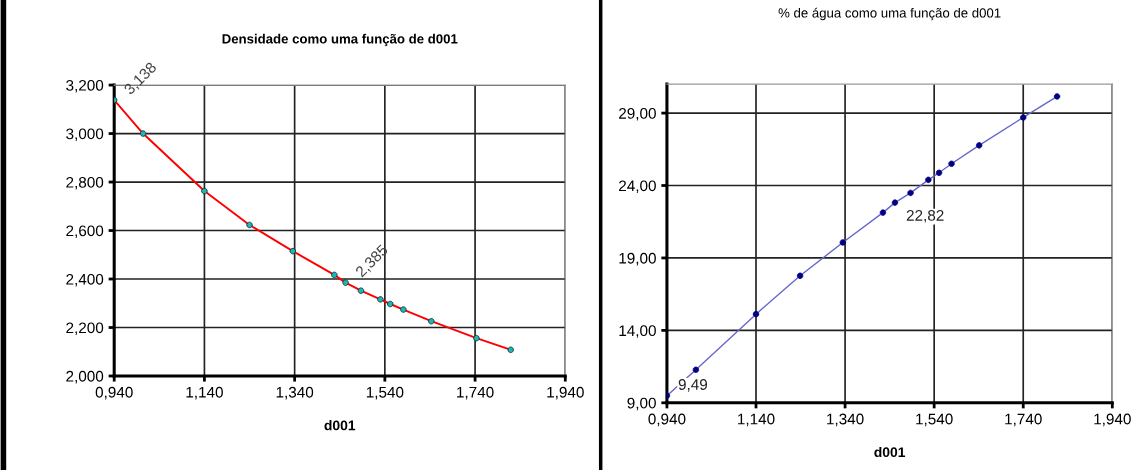  I want to click on y-tick-label: 2,000, so click(85, 377).